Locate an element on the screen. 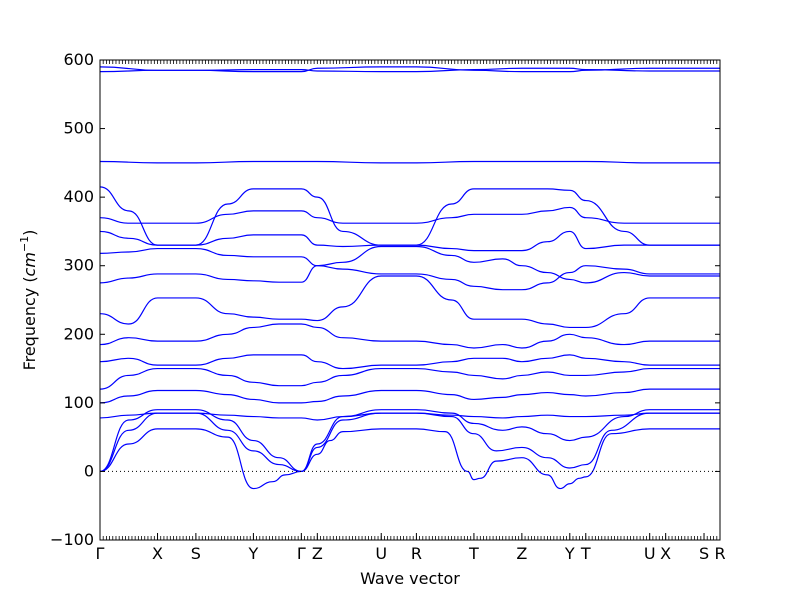 Image resolution: width=800 pixels, height=600 pixels. y-tick-label: 400 is located at coordinates (78, 196).